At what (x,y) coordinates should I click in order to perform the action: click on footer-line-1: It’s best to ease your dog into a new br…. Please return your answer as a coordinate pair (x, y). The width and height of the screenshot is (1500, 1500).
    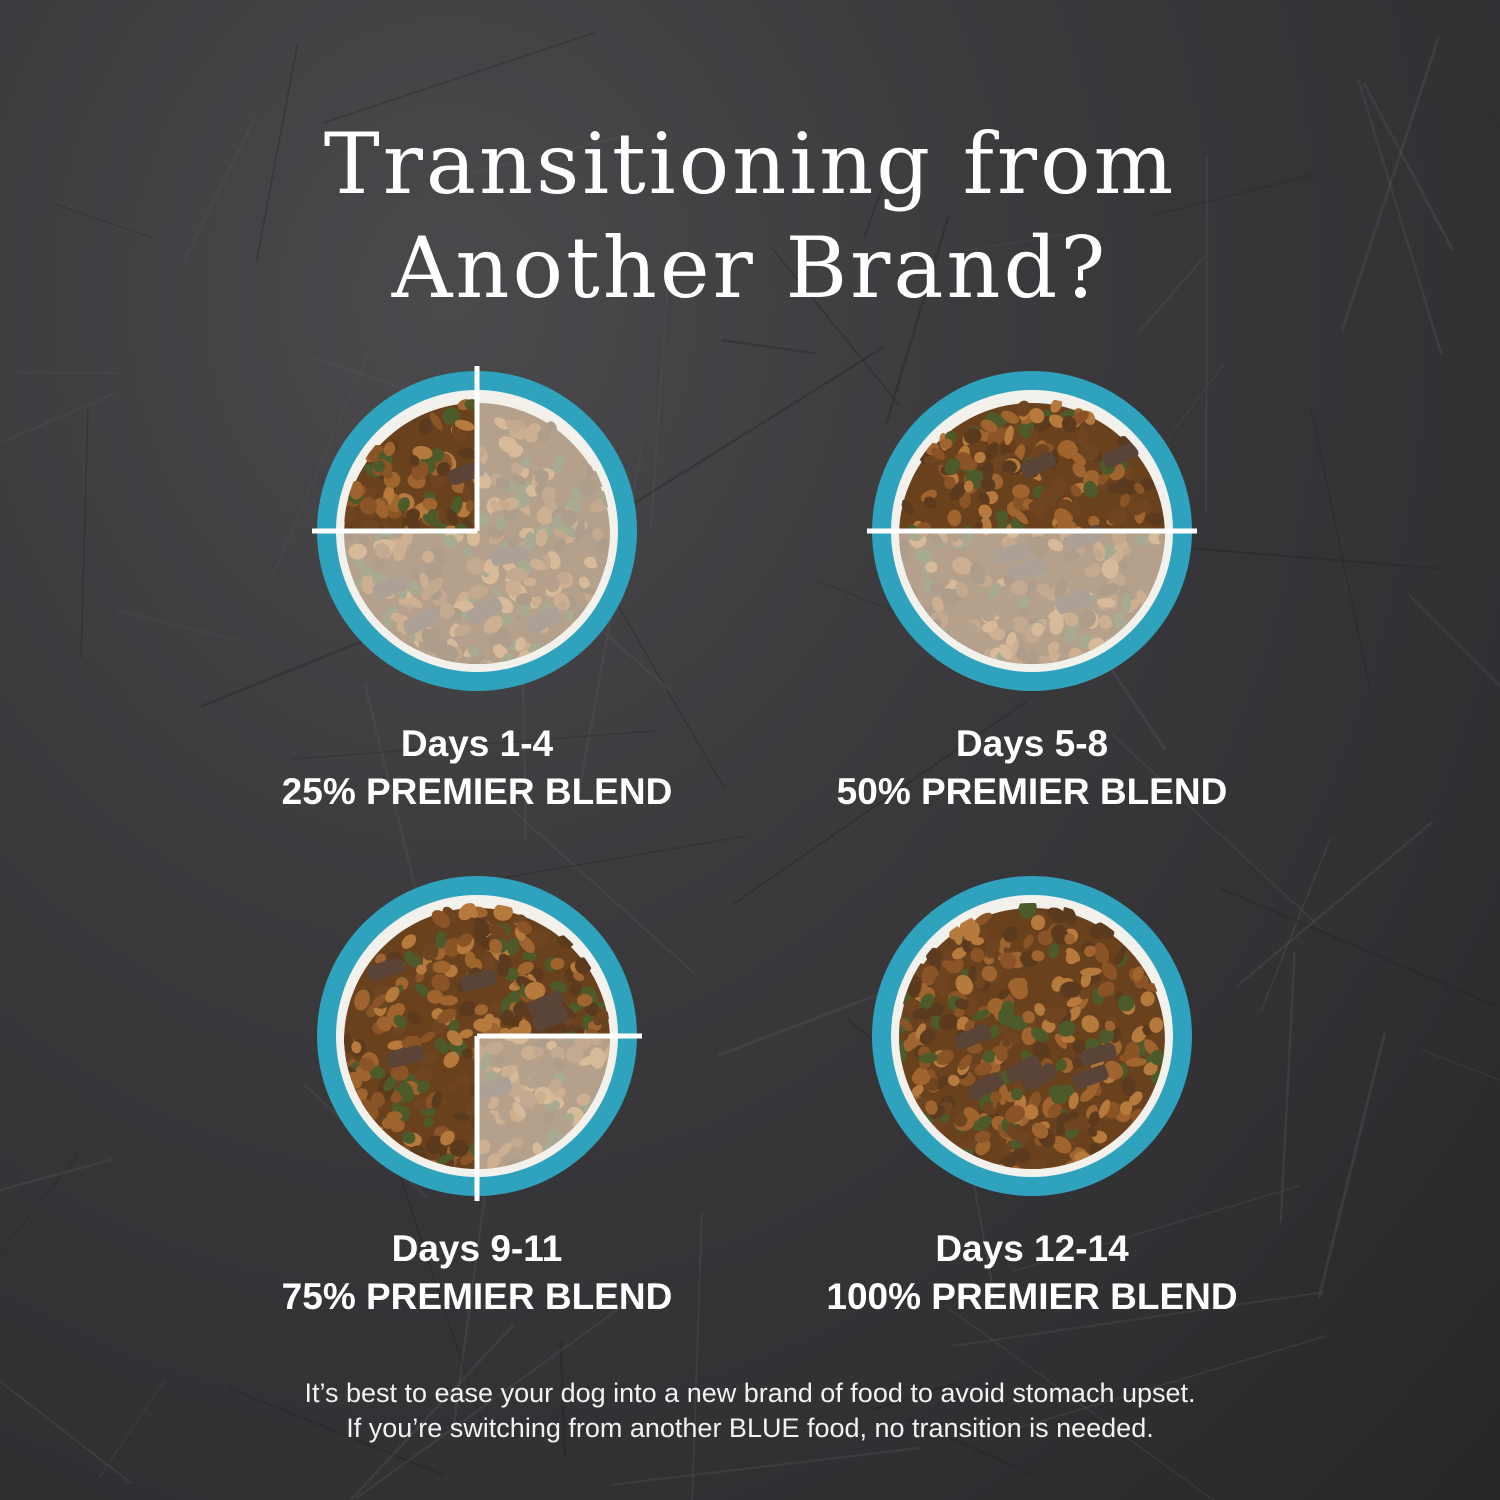
    Looking at the image, I should click on (750, 1393).